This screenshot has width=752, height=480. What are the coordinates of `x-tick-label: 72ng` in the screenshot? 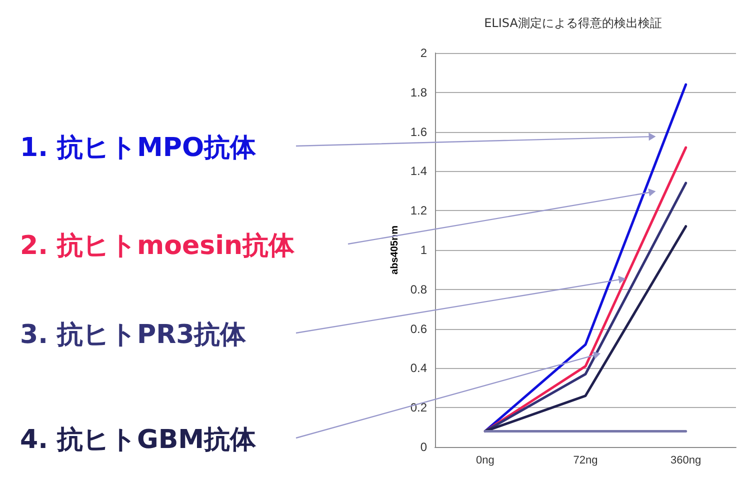 It's located at (585, 460).